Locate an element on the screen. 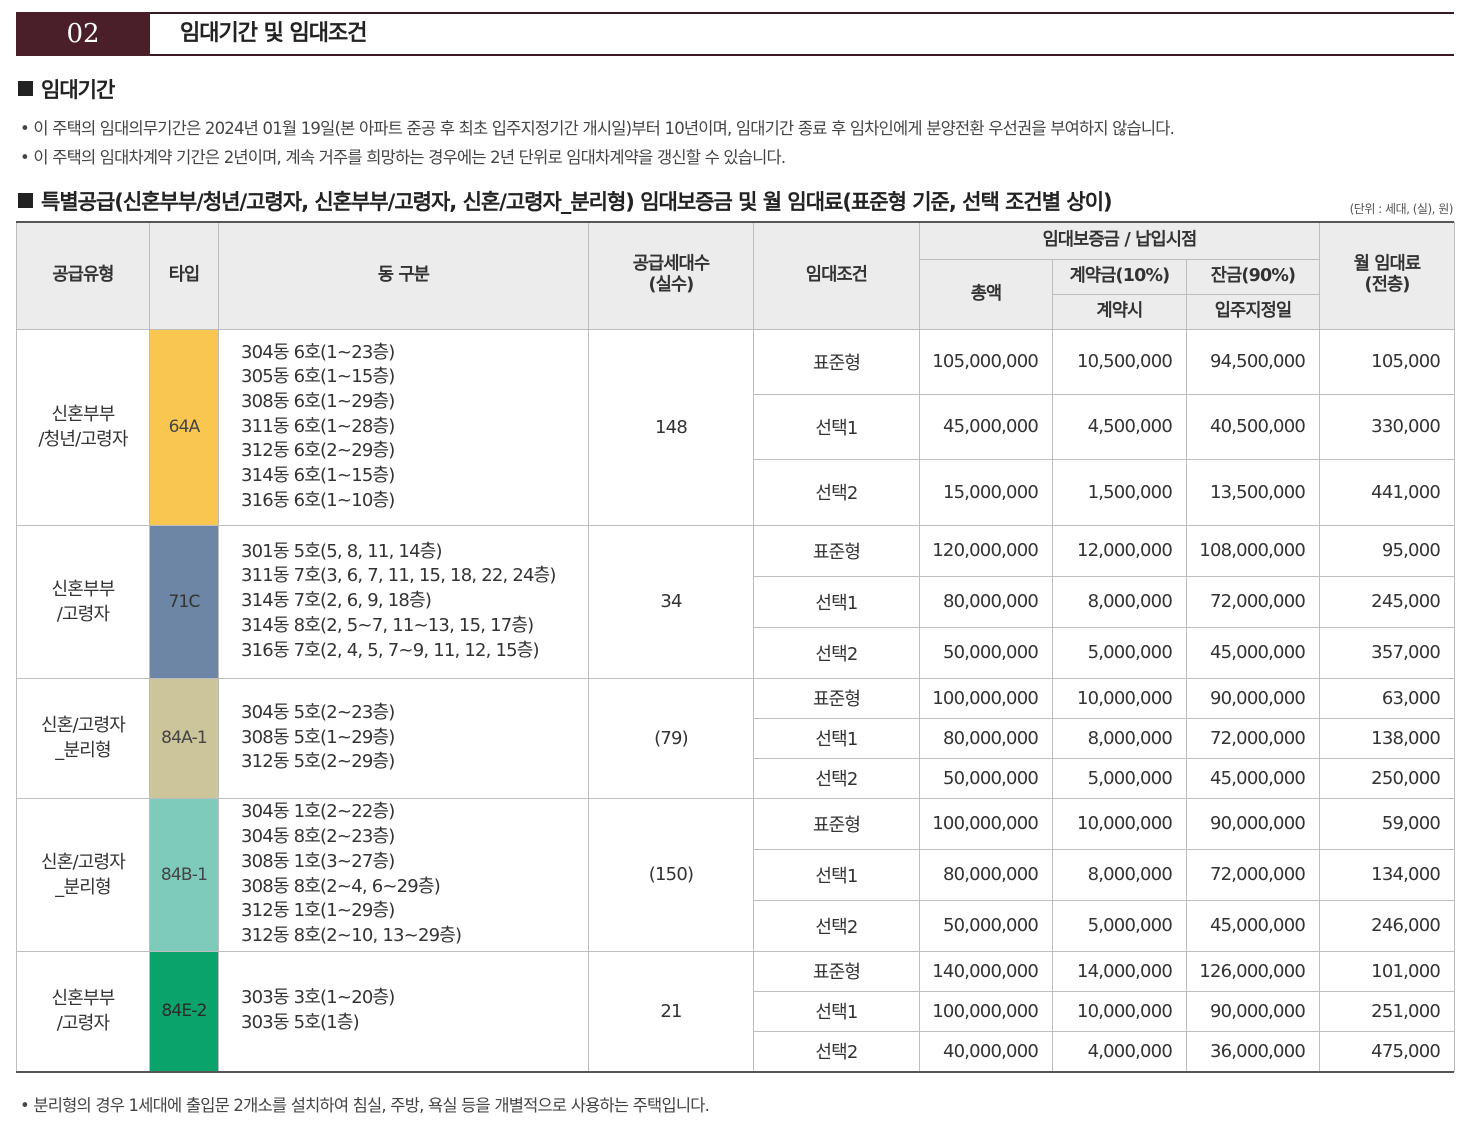 The image size is (1473, 1134). total-cell: 15,000,000 is located at coordinates (986, 492).